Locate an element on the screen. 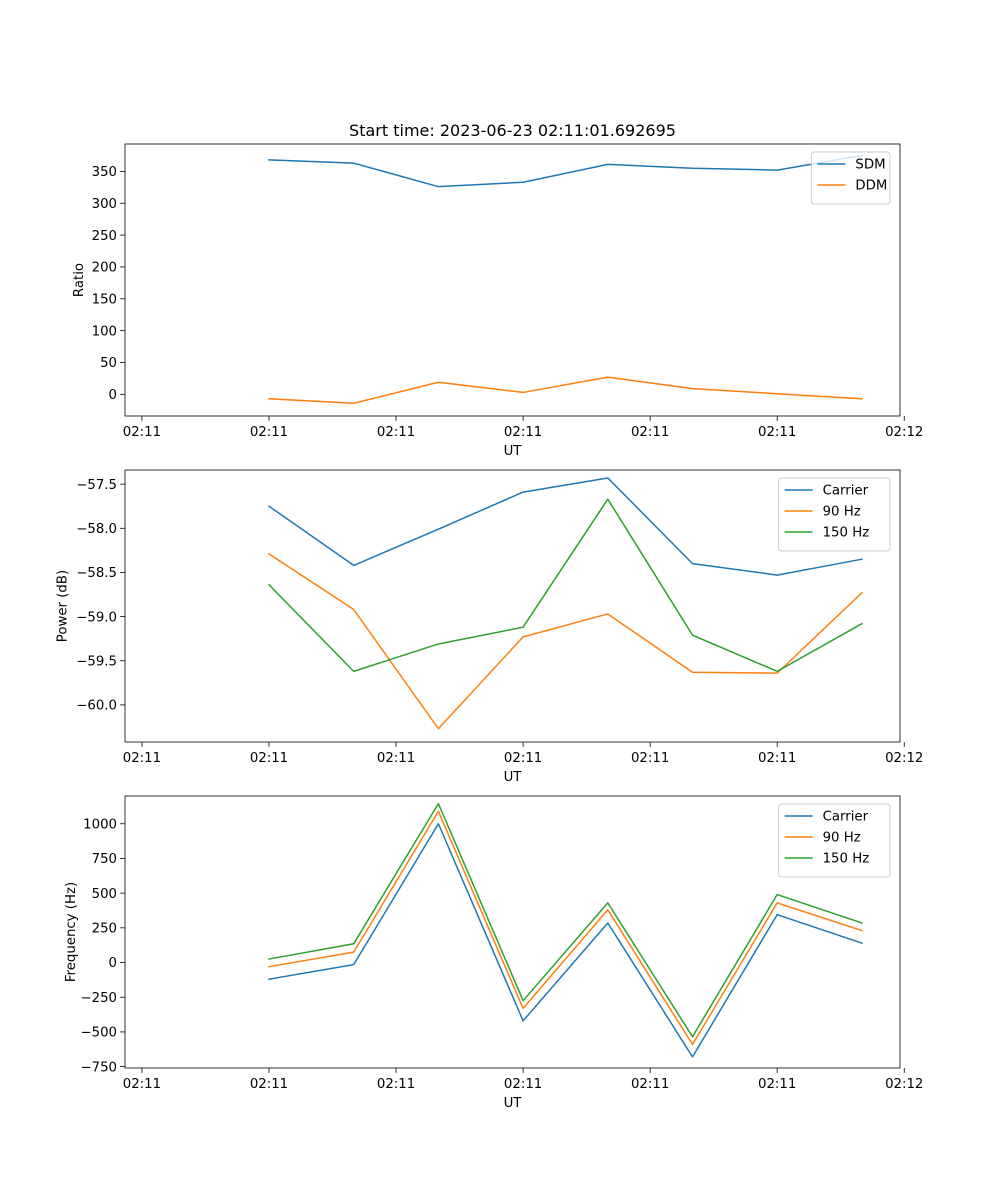  y-tick-label: −58.0 is located at coordinates (96, 529).